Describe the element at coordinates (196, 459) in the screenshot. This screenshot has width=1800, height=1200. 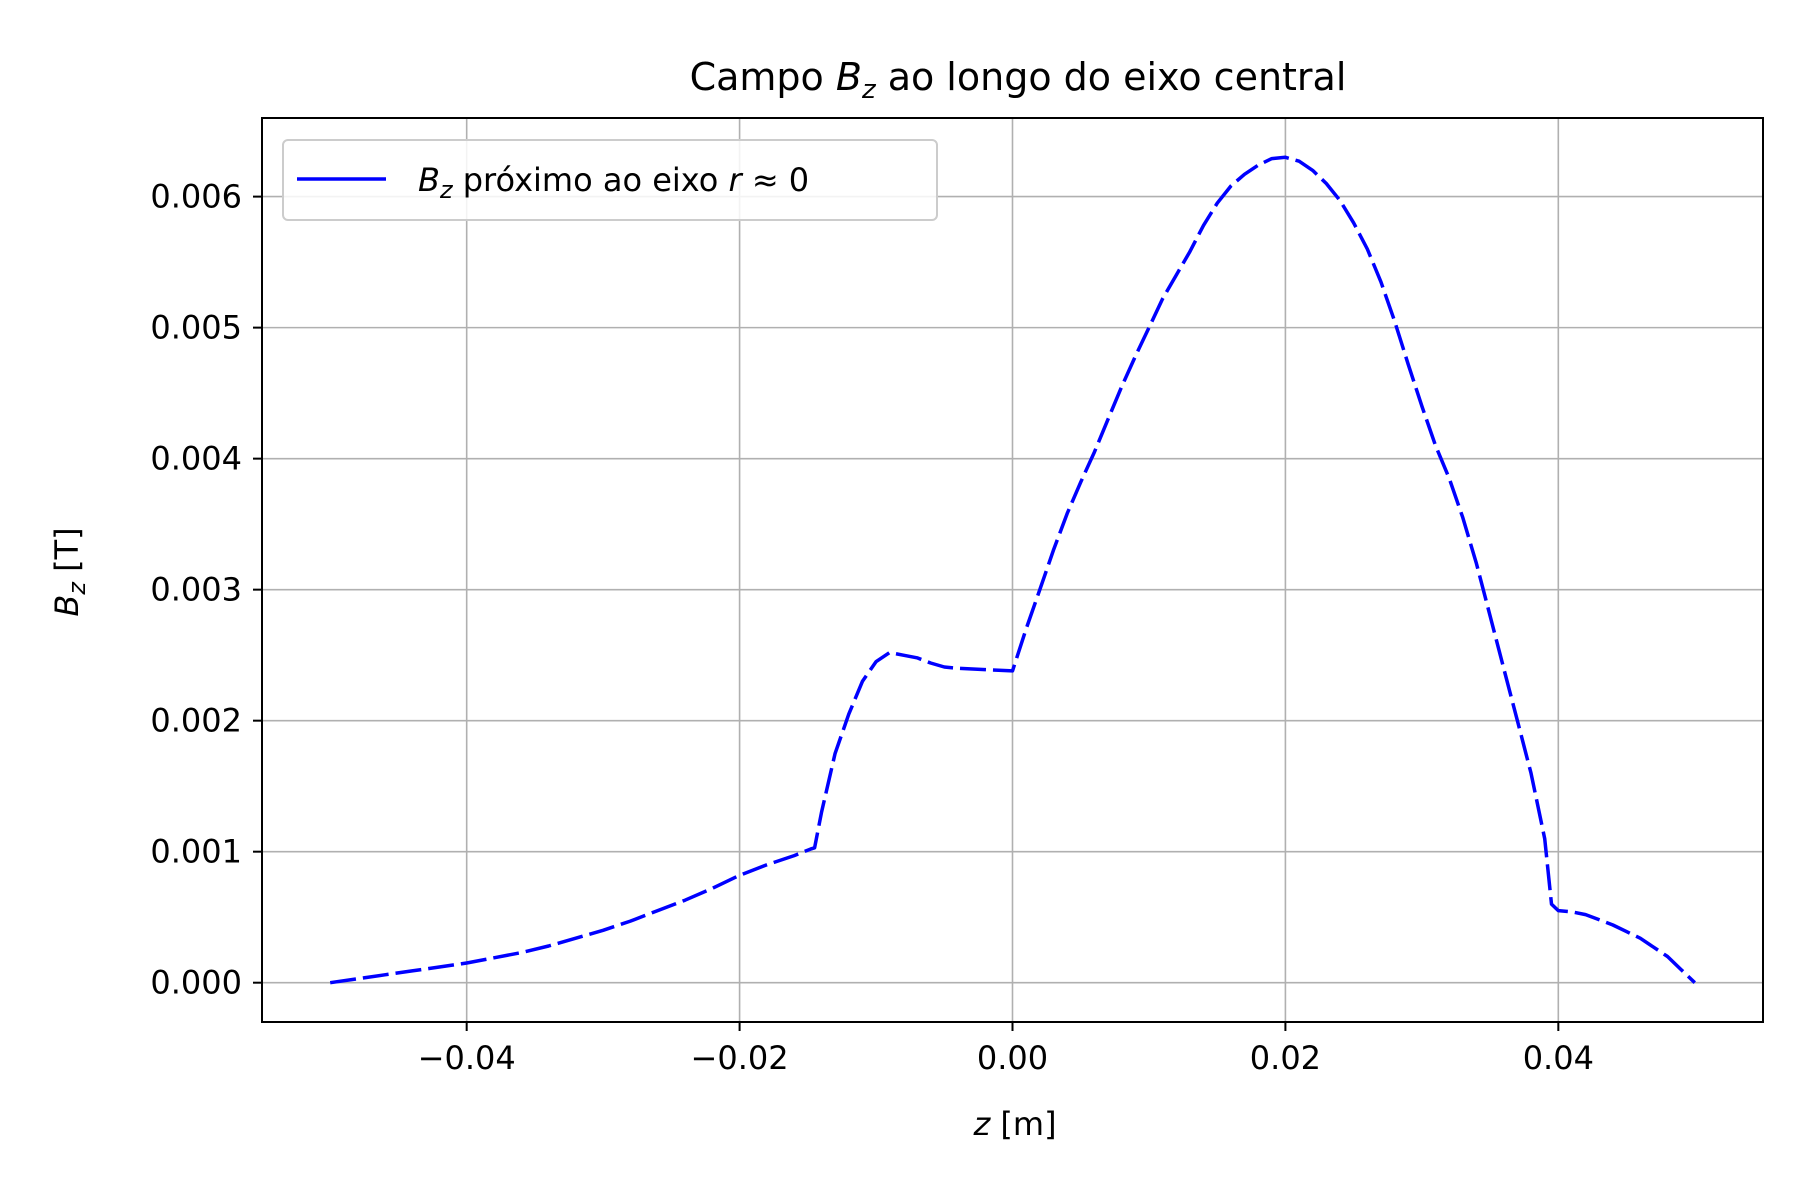
I see `y-tick-label: 0.004` at that location.